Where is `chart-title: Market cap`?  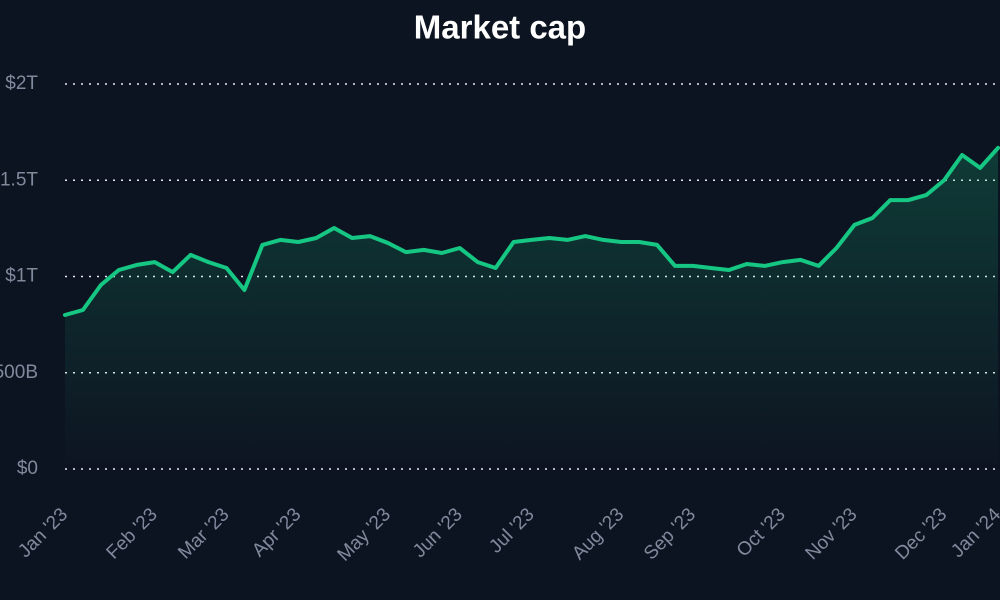 chart-title: Market cap is located at coordinates (500, 27).